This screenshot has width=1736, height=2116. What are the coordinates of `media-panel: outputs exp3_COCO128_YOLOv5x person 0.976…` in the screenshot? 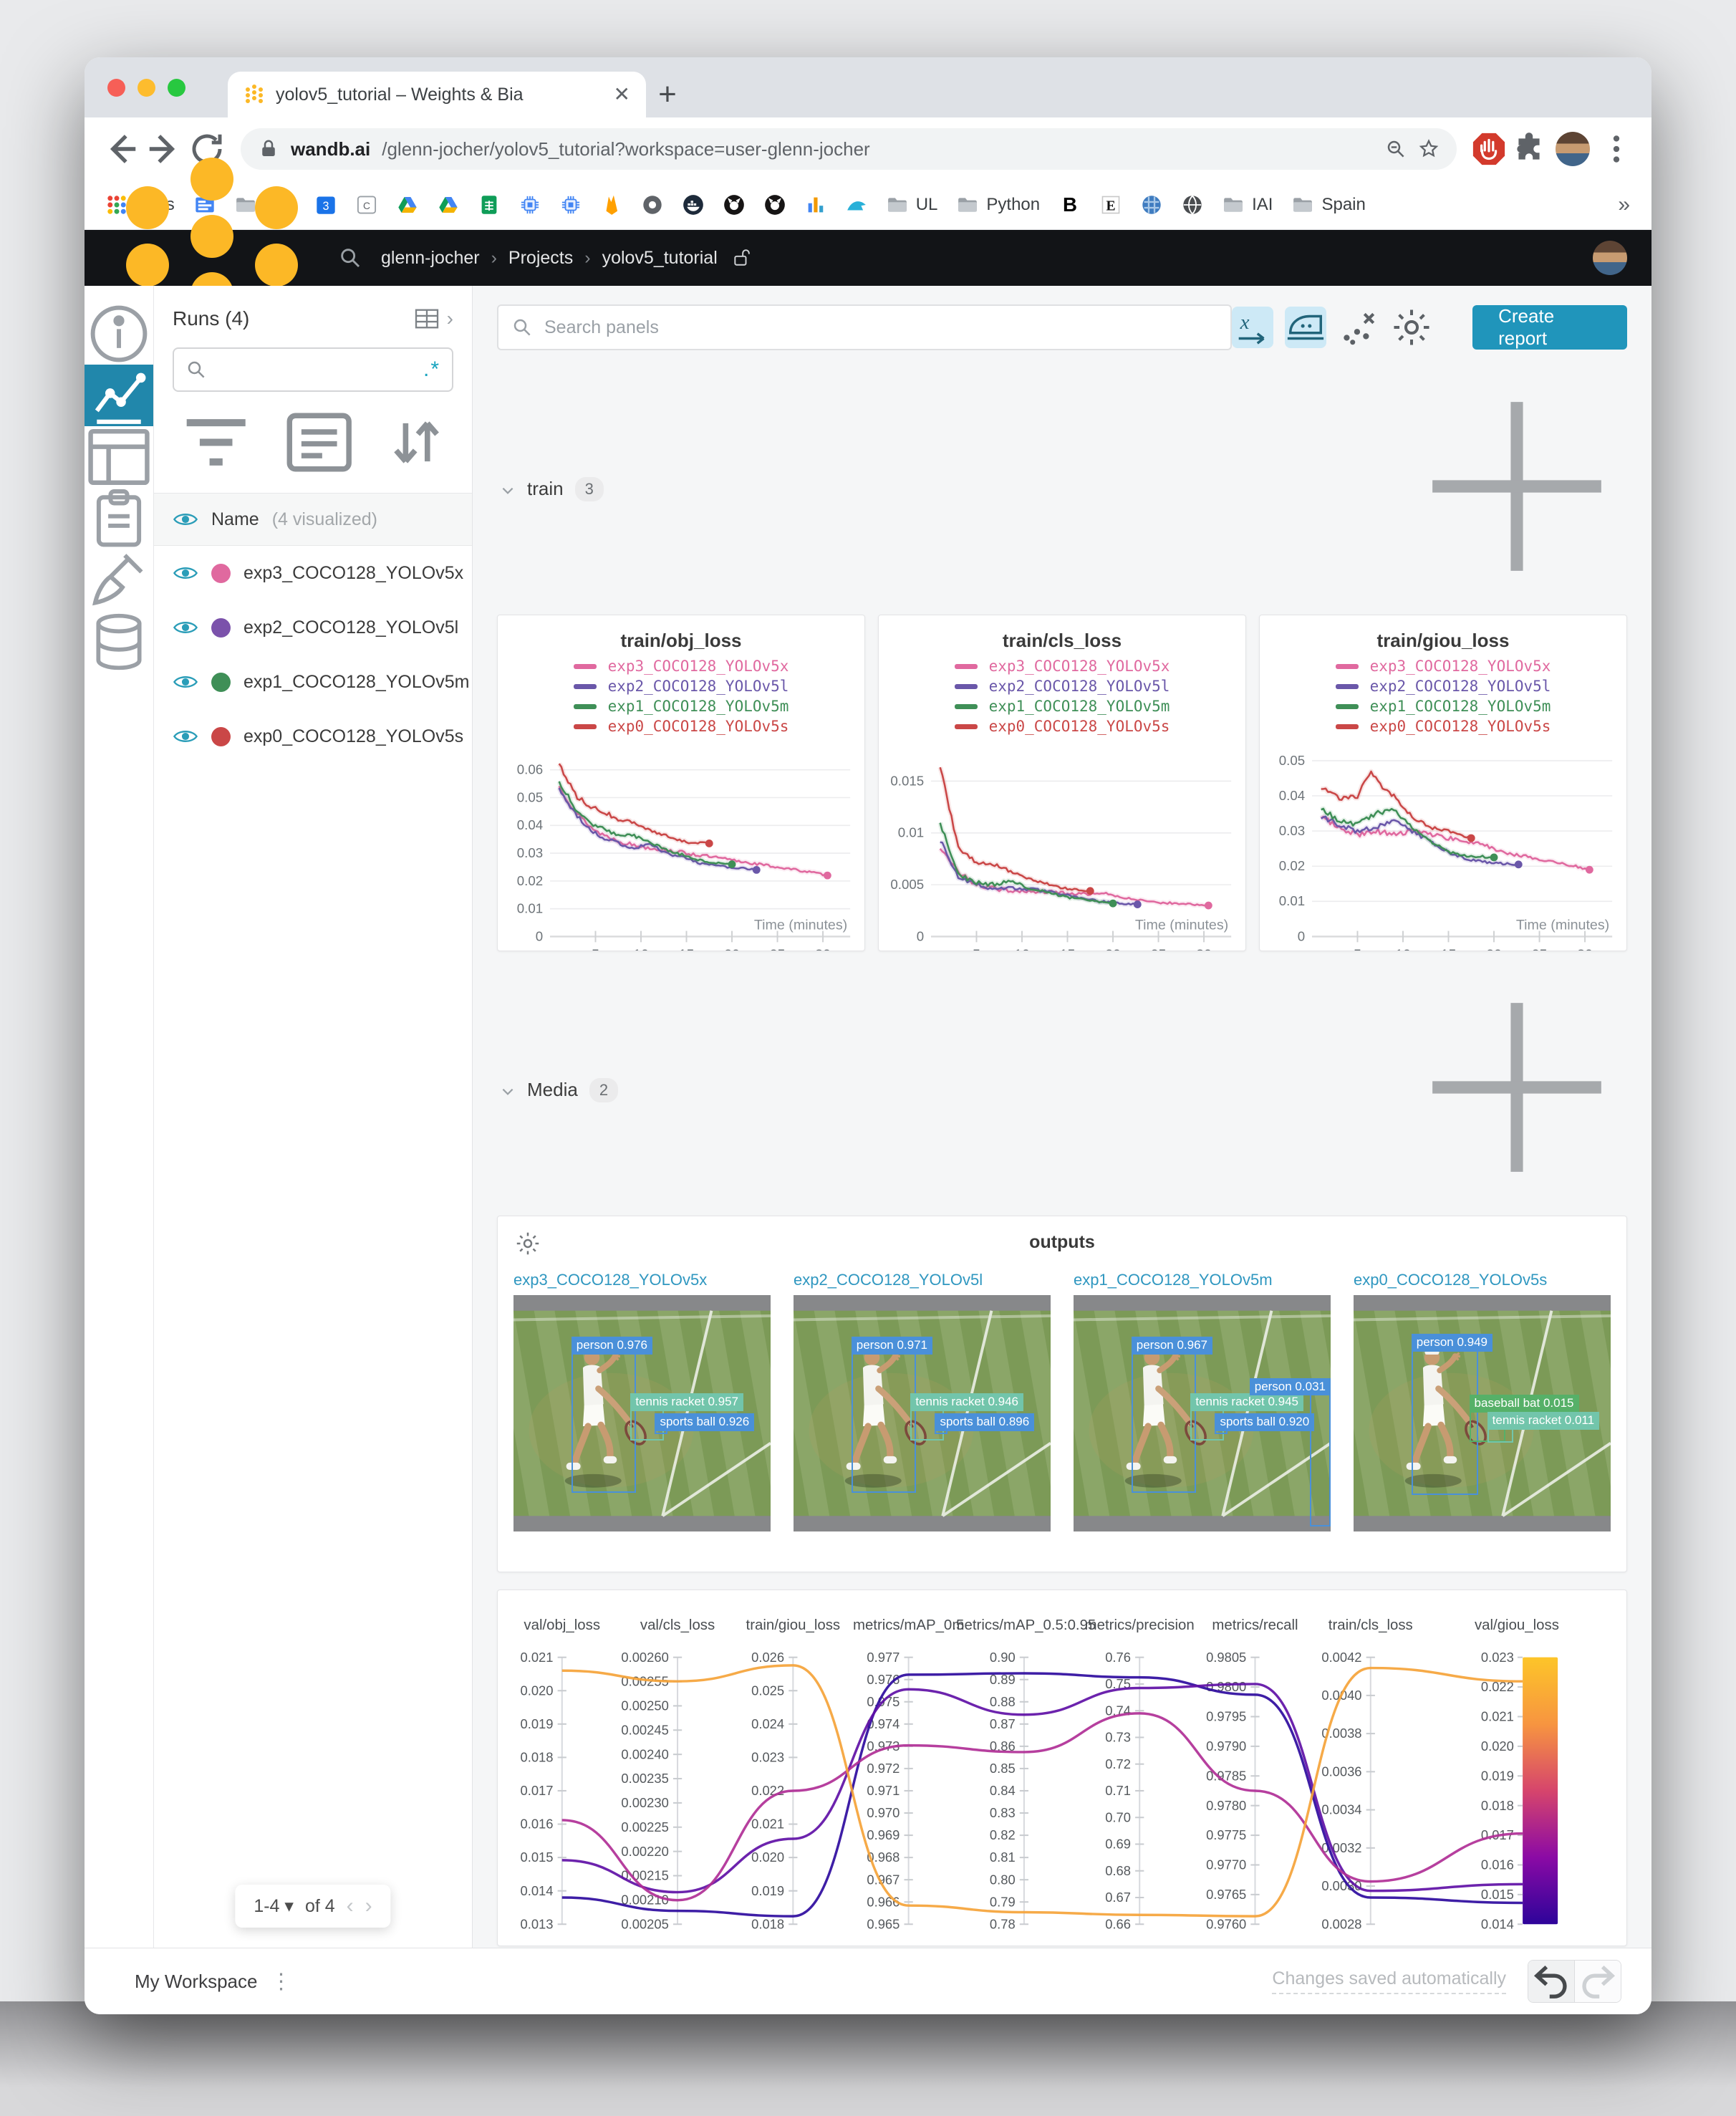 It's located at (1062, 1394).